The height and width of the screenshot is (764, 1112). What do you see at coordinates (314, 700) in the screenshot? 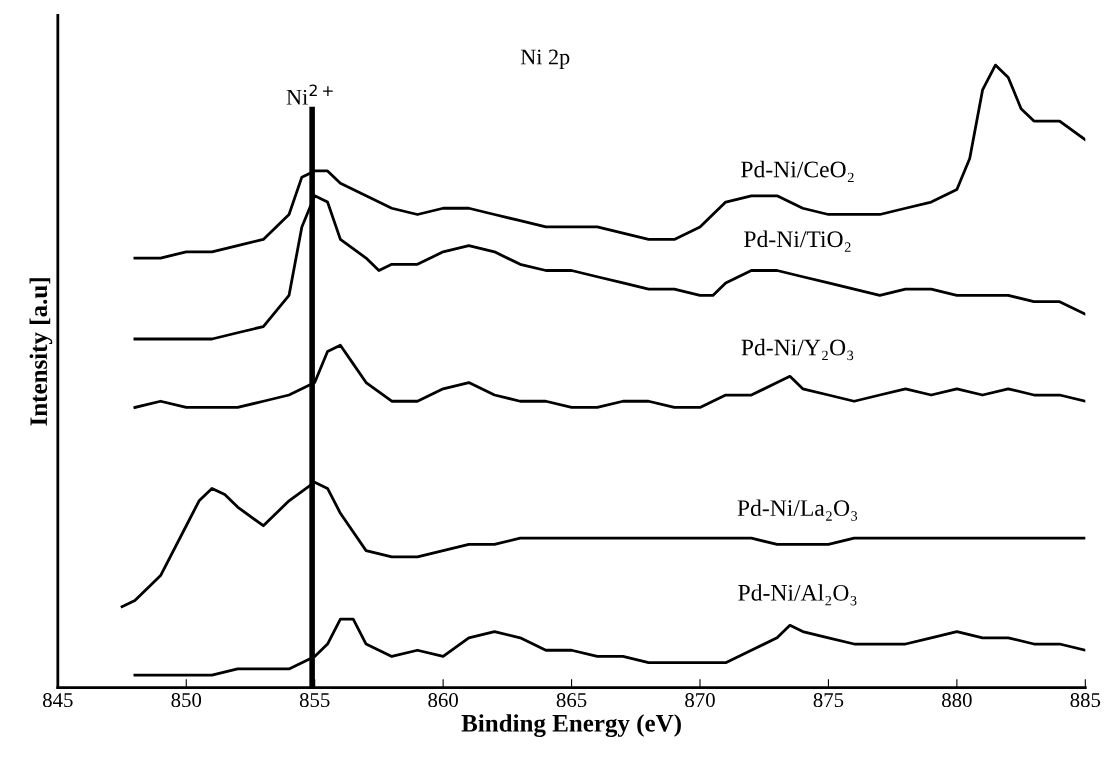
I see `x-tick-label: 855` at bounding box center [314, 700].